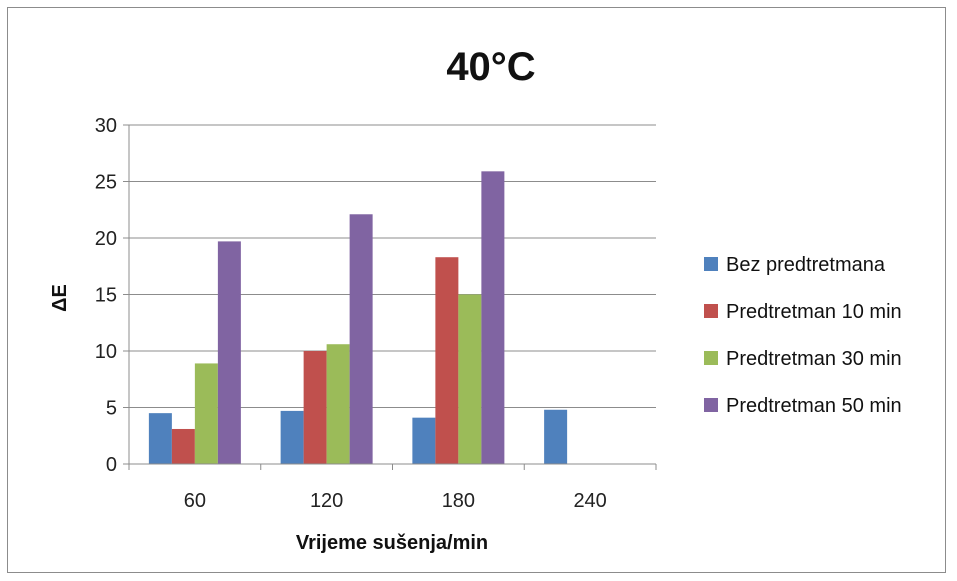 This screenshot has width=957, height=581. I want to click on y-axis-ticks: 0 5 10 15 20 25 30, so click(112, 295).